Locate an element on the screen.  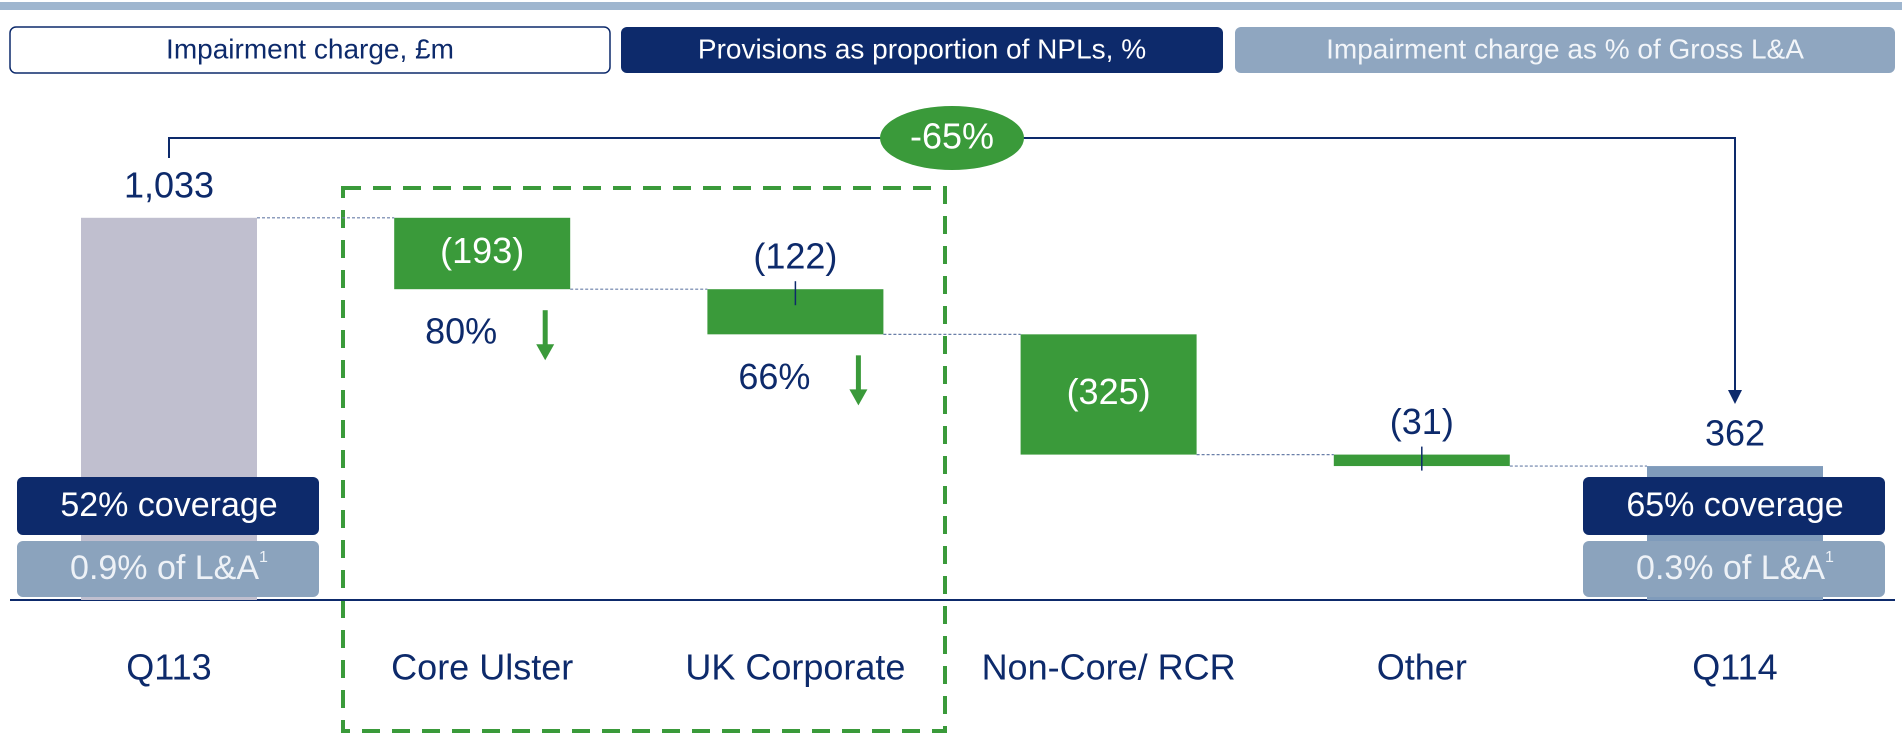
top-rule is located at coordinates (951, 6).